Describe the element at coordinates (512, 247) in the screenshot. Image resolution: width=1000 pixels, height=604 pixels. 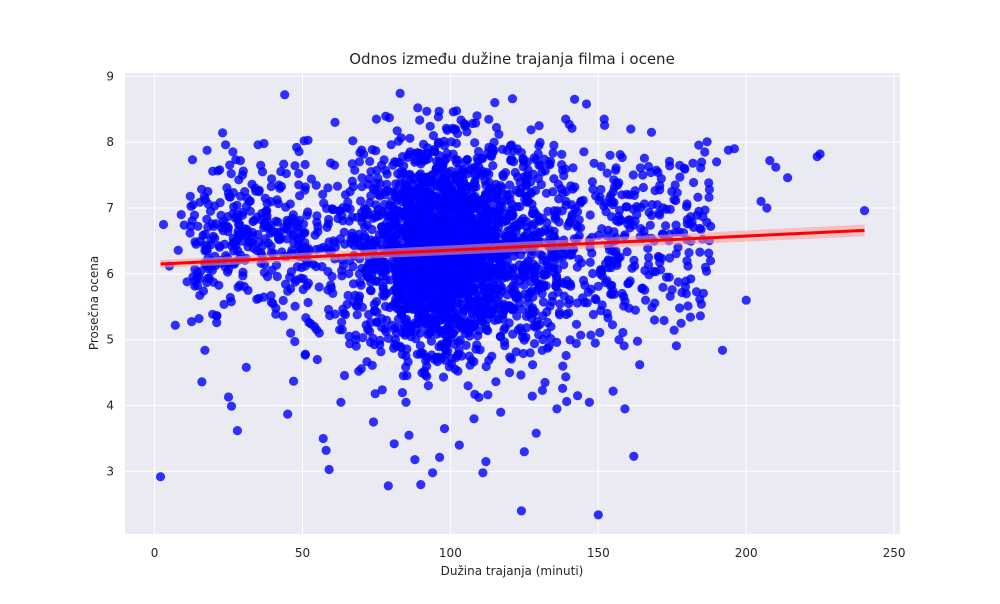
I see `regression-line` at that location.